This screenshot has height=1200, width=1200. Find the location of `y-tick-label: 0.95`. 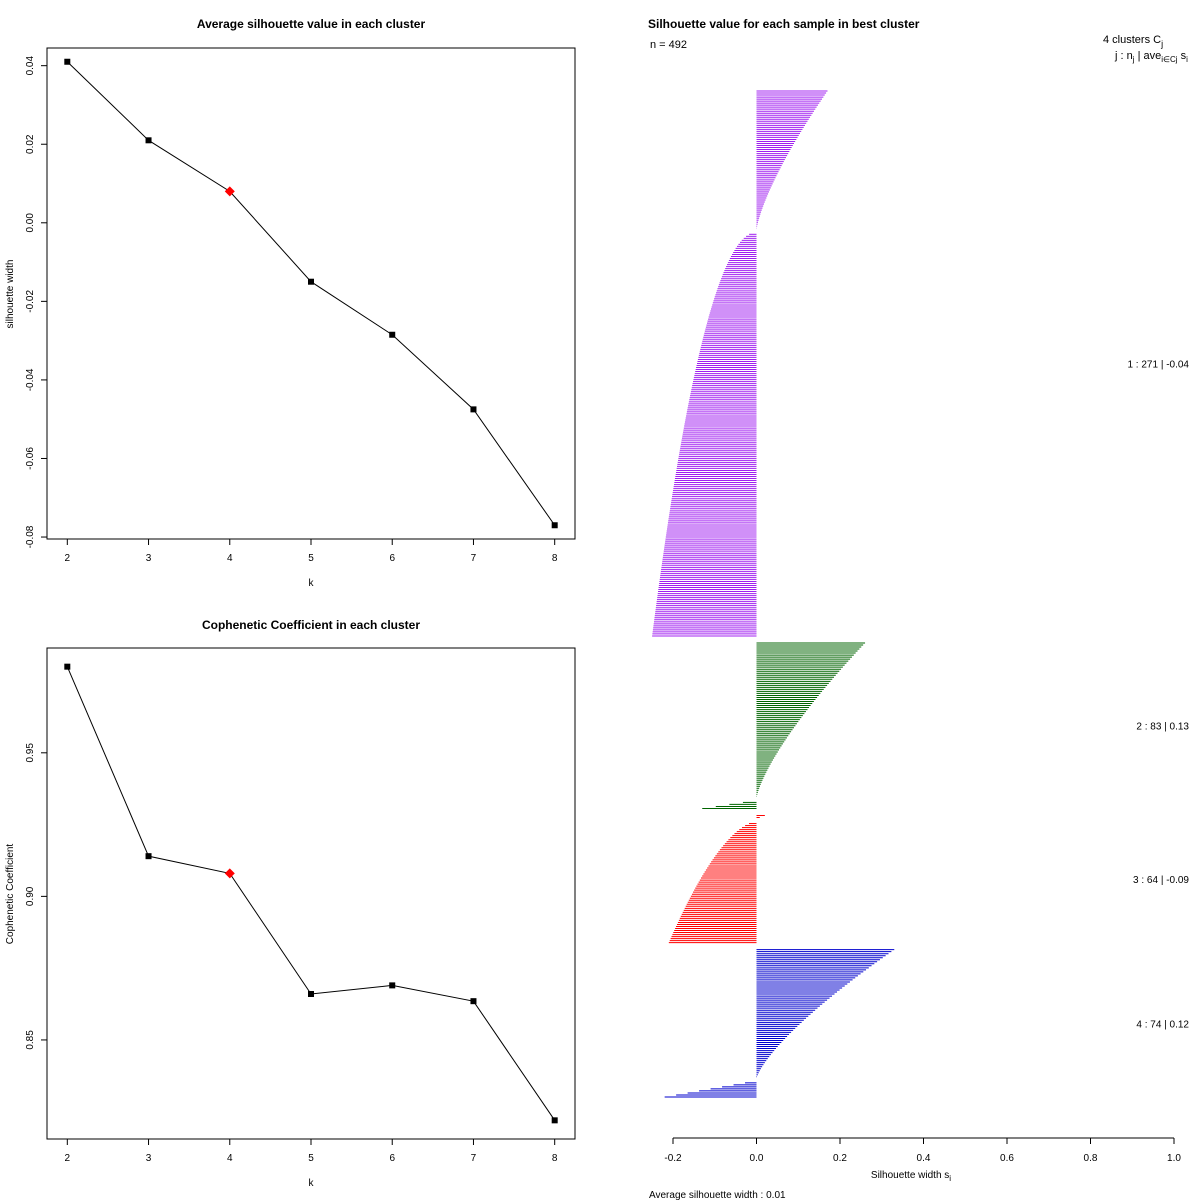

y-tick-label: 0.95 is located at coordinates (30, 753).